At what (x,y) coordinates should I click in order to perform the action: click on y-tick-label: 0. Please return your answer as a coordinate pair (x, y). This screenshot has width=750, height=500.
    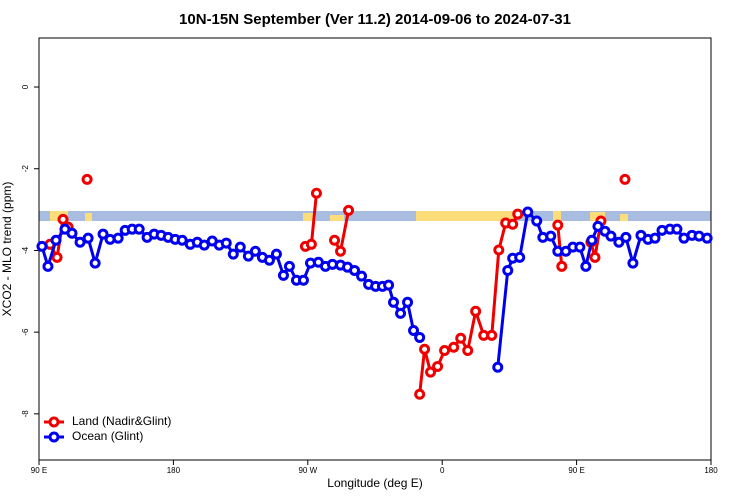
    Looking at the image, I should click on (25, 86).